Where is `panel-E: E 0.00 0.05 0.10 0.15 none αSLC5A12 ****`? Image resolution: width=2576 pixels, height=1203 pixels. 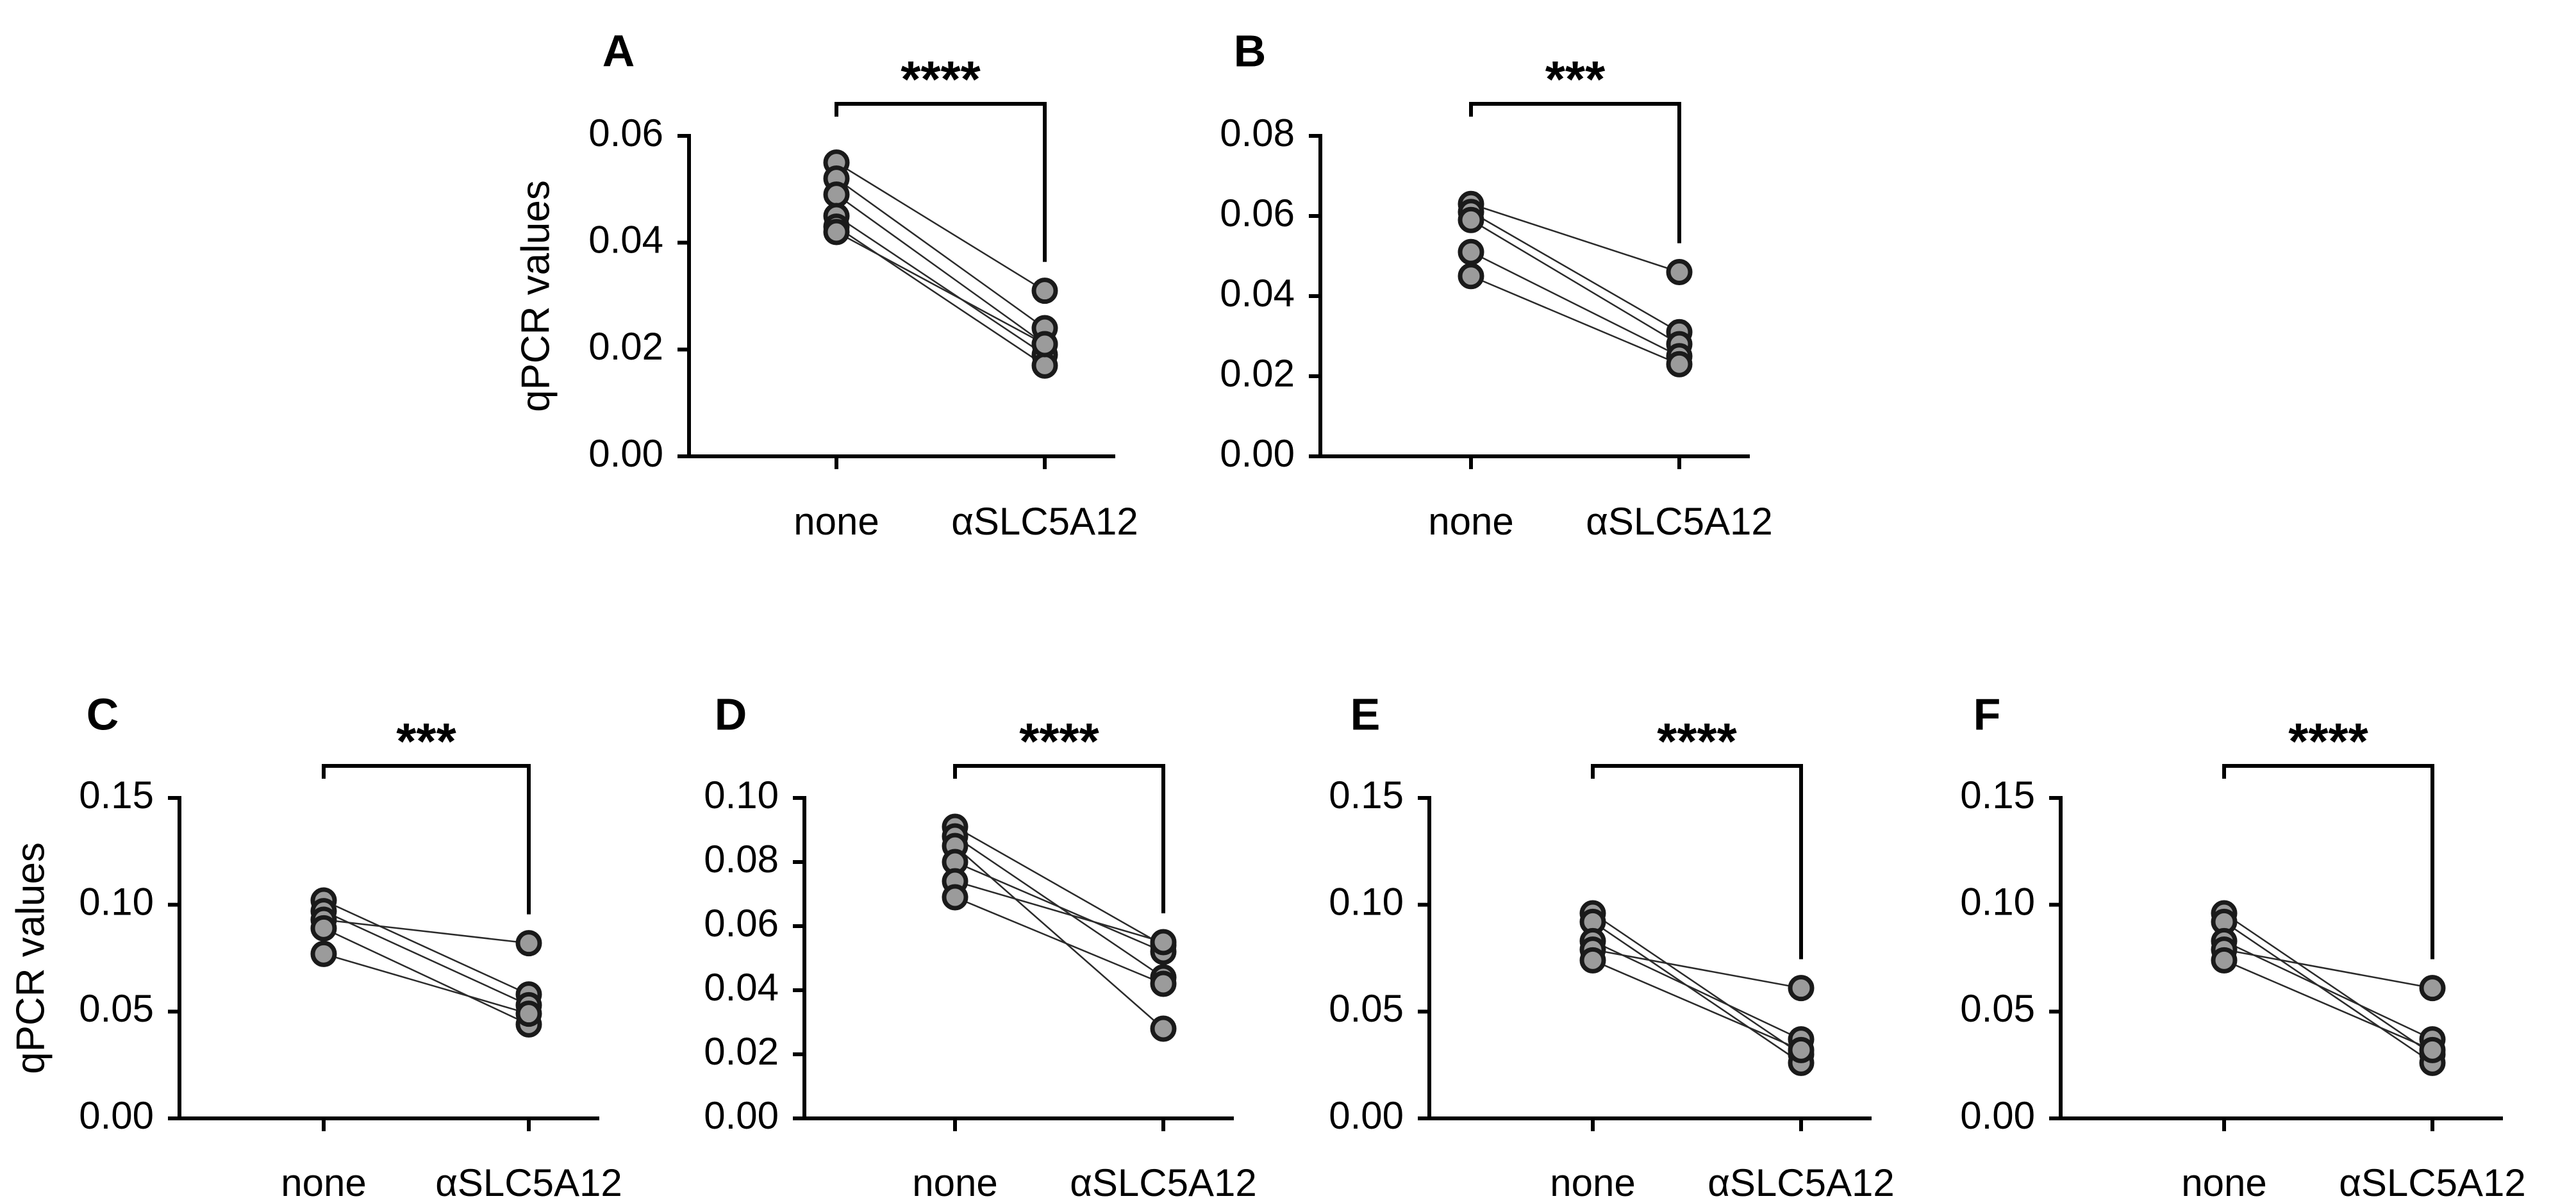
panel-E: E 0.00 0.05 0.10 0.15 none αSLC5A12 **** is located at coordinates (1612, 946).